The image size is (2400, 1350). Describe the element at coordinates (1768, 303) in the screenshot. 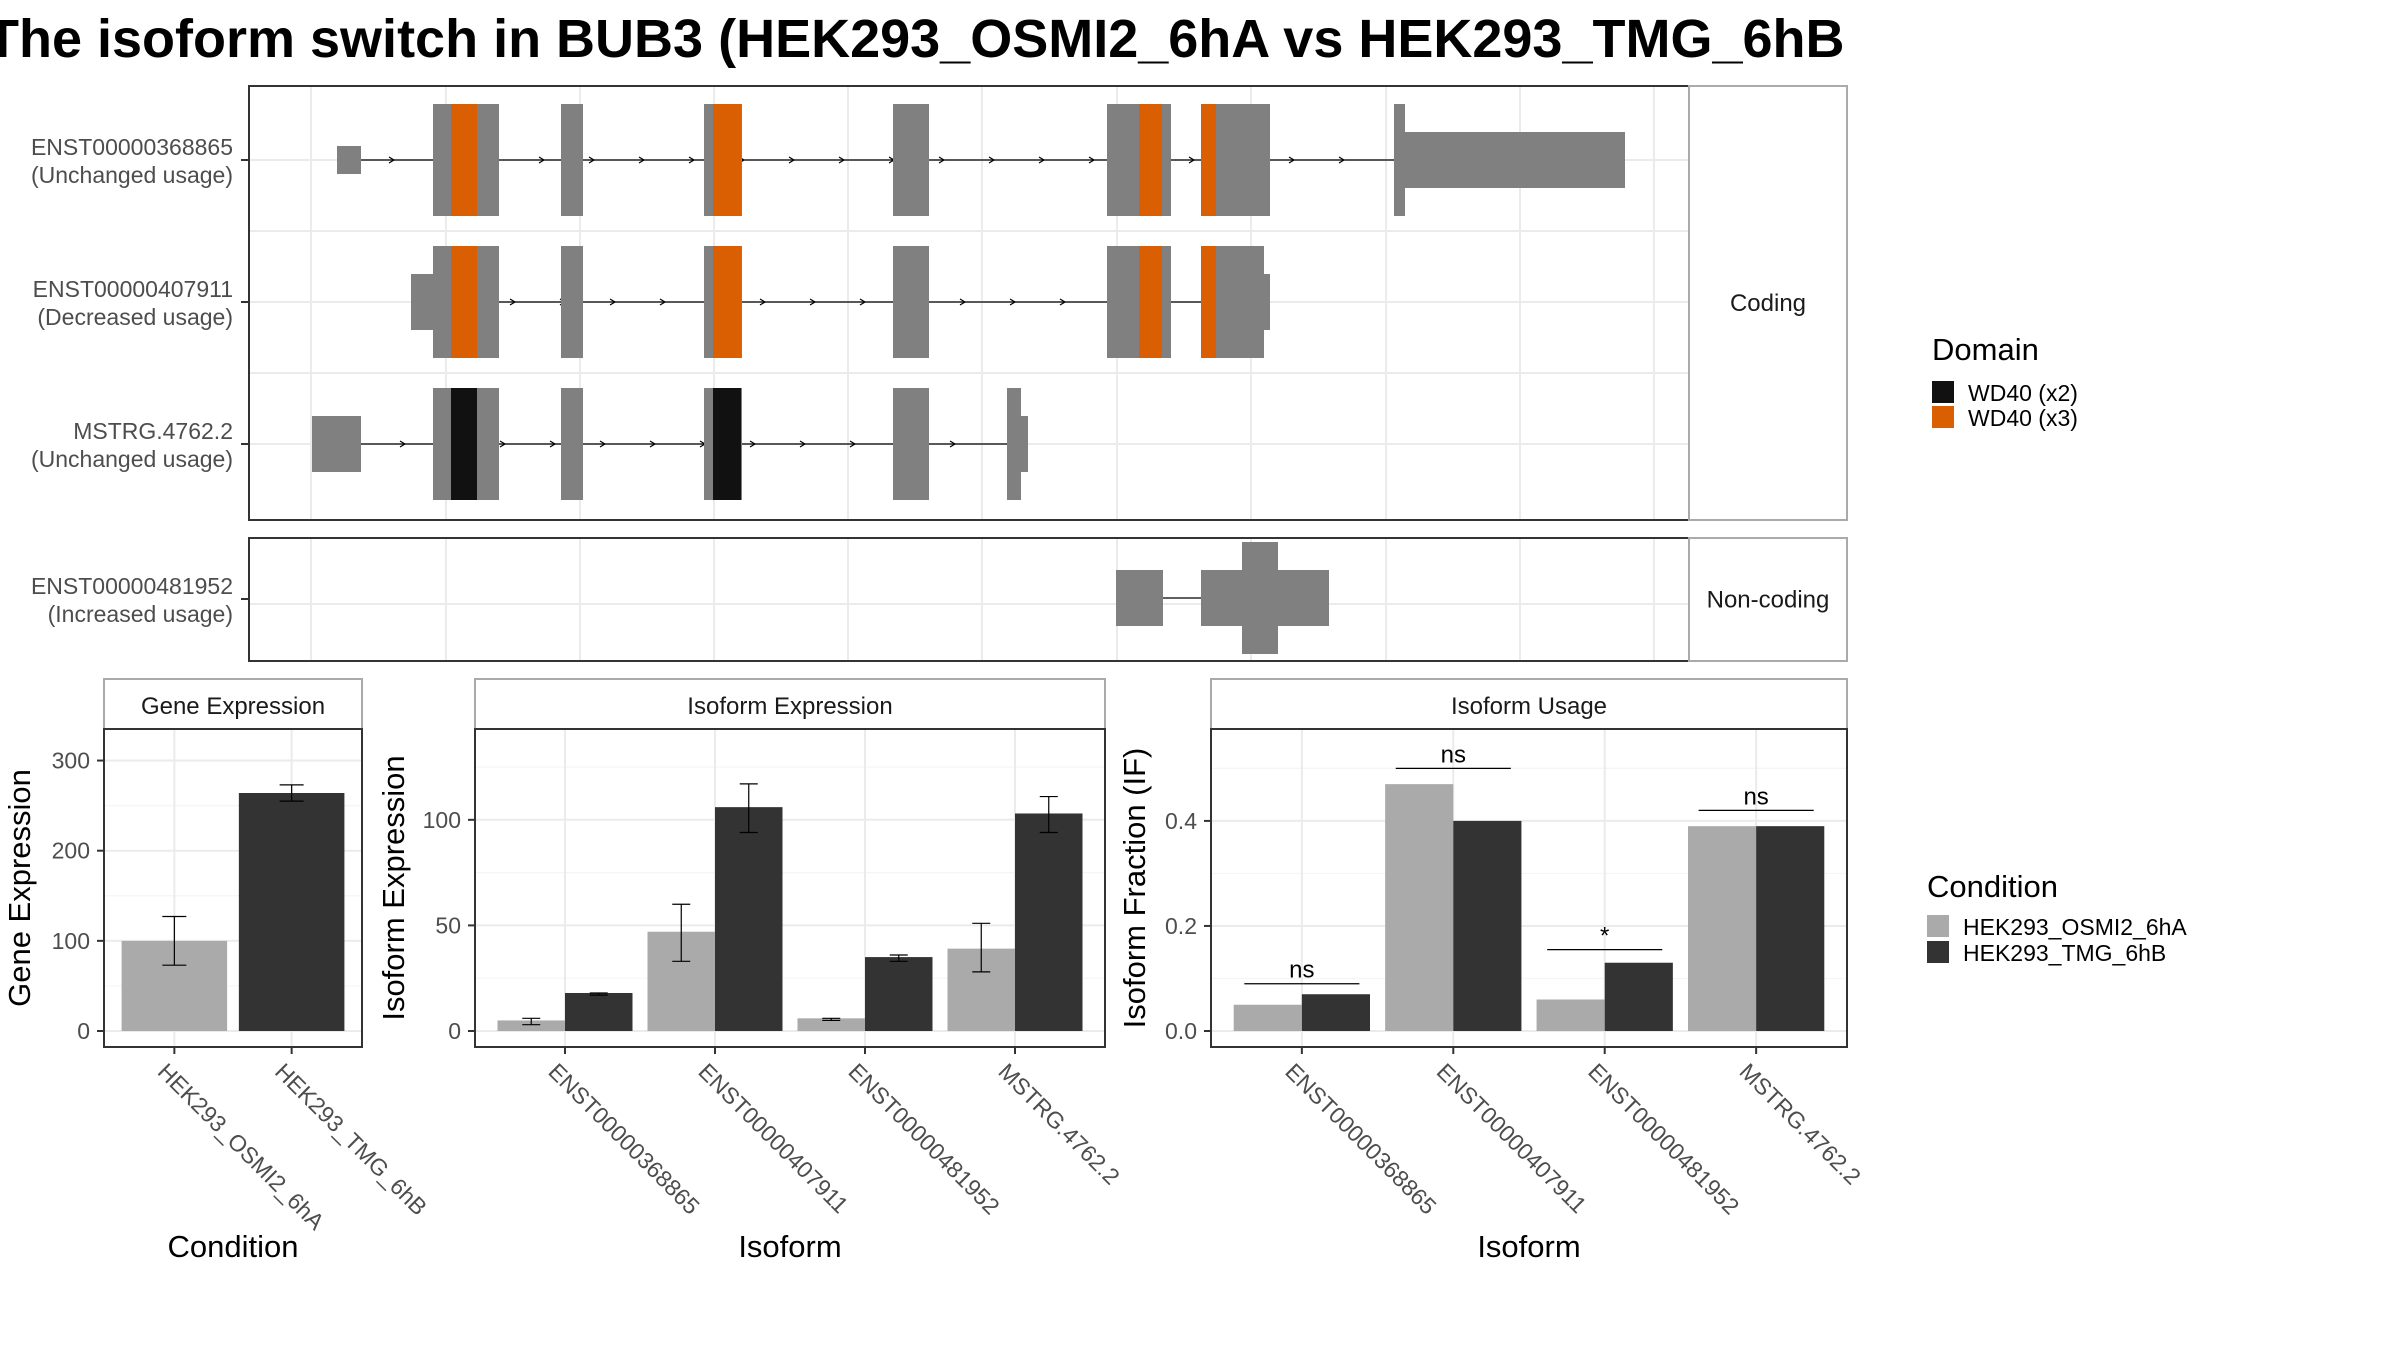

I see `coding-strip-label: Coding` at that location.